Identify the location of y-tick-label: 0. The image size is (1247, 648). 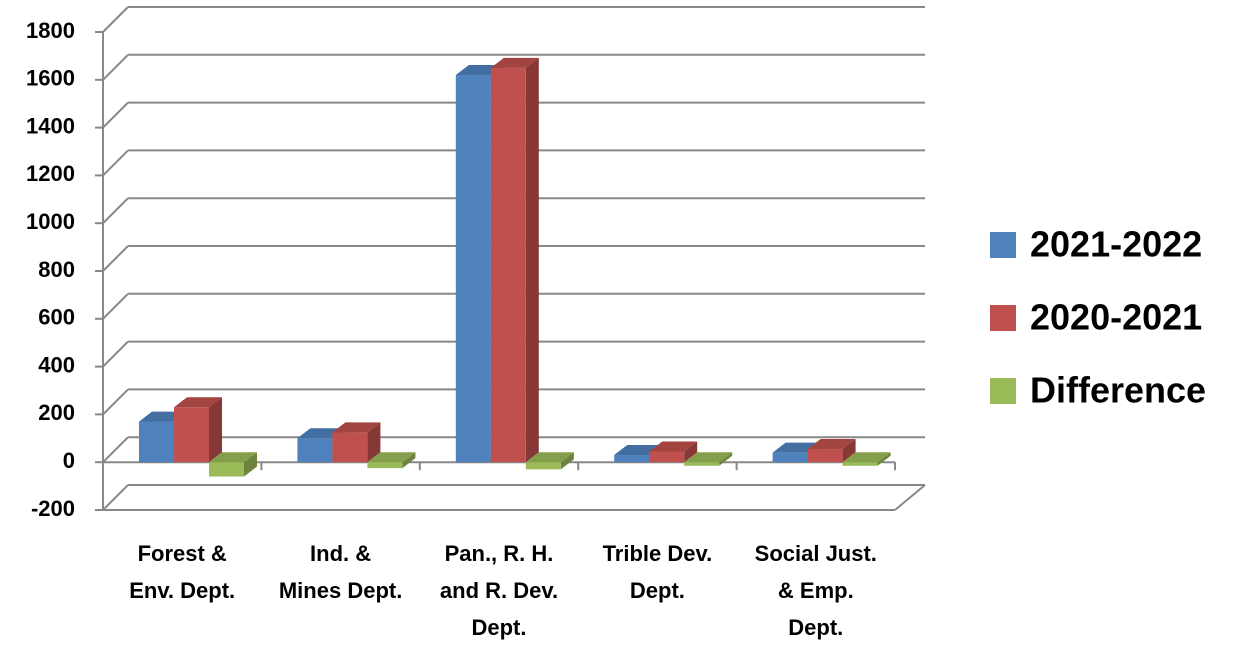
(69, 460).